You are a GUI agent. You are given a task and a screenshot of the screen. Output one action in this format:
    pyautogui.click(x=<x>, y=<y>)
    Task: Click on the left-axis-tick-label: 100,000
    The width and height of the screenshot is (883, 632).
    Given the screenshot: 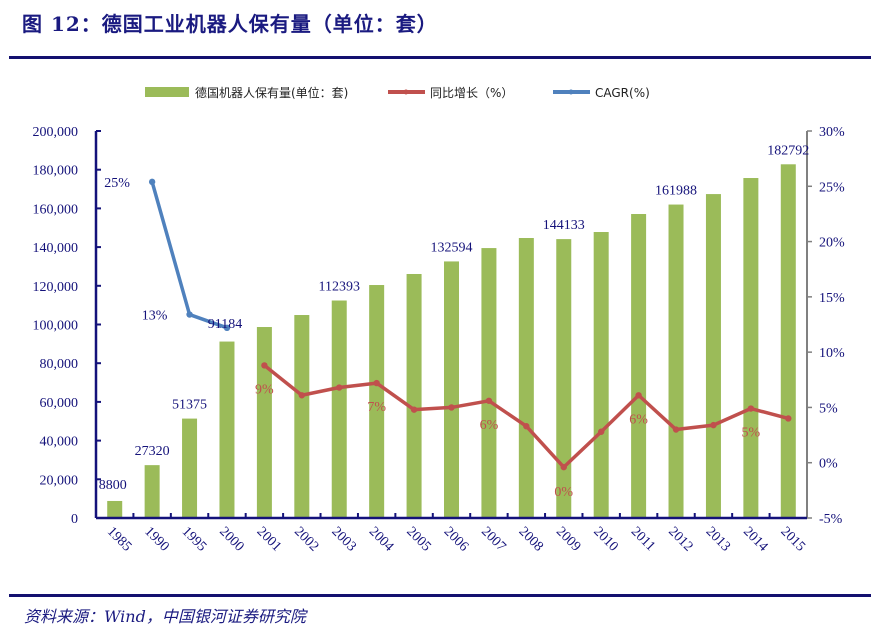 What is the action you would take?
    pyautogui.click(x=56, y=326)
    